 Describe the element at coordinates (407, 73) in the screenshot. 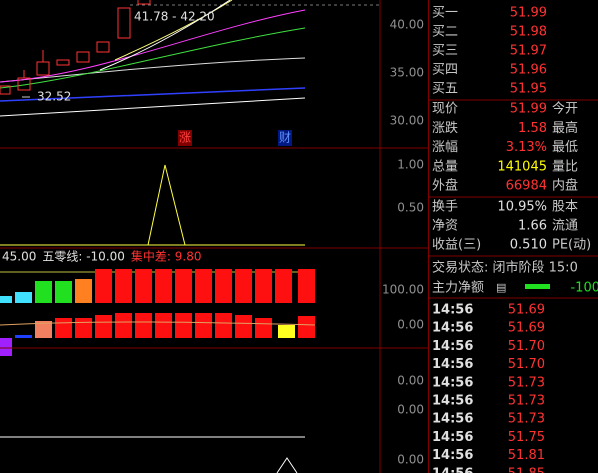

I see `axis-label: 35.00` at that location.